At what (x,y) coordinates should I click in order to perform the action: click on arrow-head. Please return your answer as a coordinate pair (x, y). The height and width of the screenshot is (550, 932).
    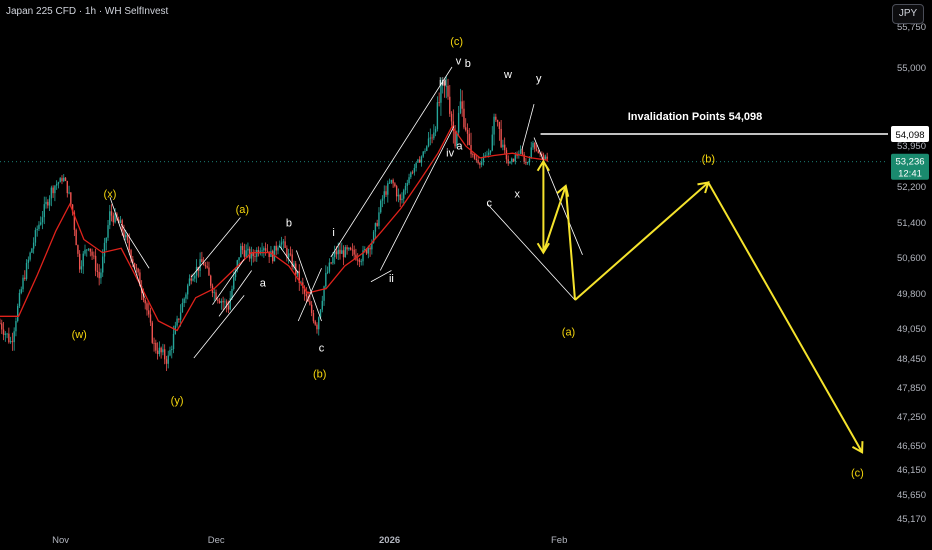
    Looking at the image, I should click on (703, 187).